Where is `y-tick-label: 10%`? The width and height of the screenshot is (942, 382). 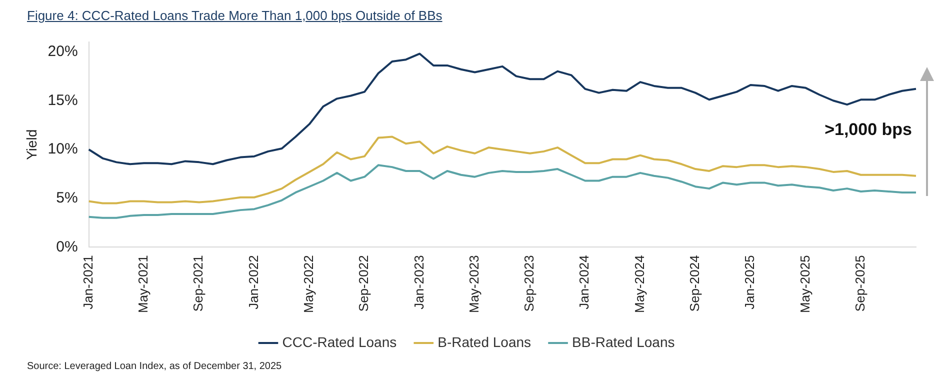 y-tick-label: 10% is located at coordinates (63, 149).